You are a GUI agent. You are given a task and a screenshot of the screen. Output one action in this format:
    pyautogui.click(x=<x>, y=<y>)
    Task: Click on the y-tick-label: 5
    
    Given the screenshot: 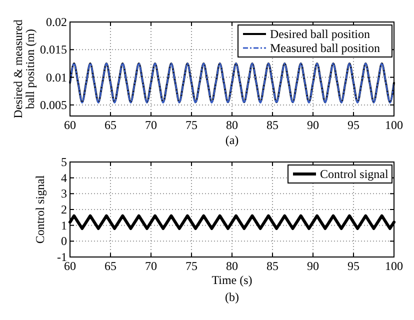 What is the action you would take?
    pyautogui.click(x=64, y=162)
    